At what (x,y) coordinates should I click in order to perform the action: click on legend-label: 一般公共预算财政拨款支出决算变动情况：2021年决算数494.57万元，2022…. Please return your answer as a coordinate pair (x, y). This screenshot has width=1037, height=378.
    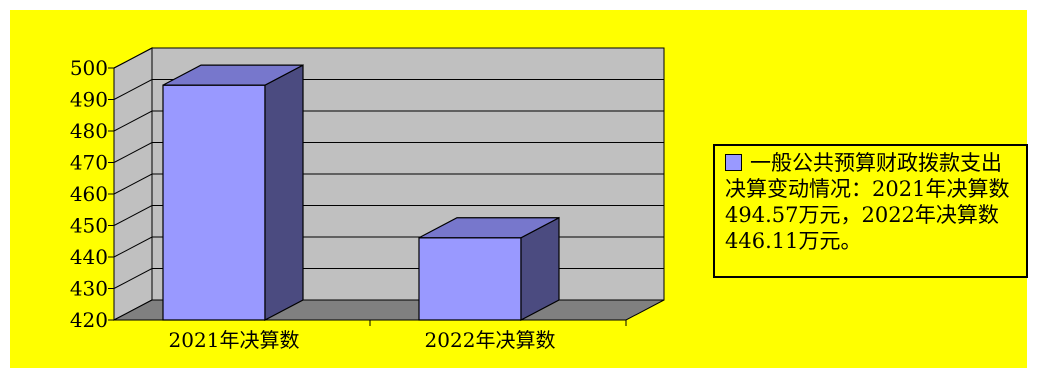
    Looking at the image, I should click on (867, 202).